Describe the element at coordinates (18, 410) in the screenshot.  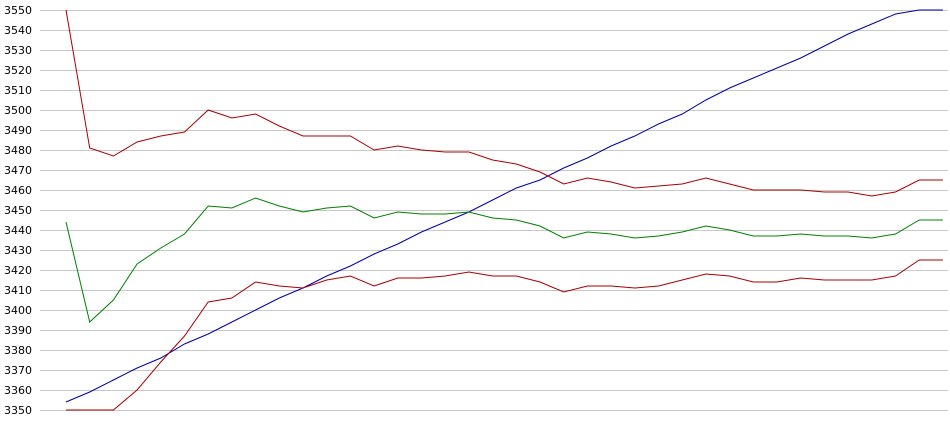
I see `y-tick-label: 3350` at that location.